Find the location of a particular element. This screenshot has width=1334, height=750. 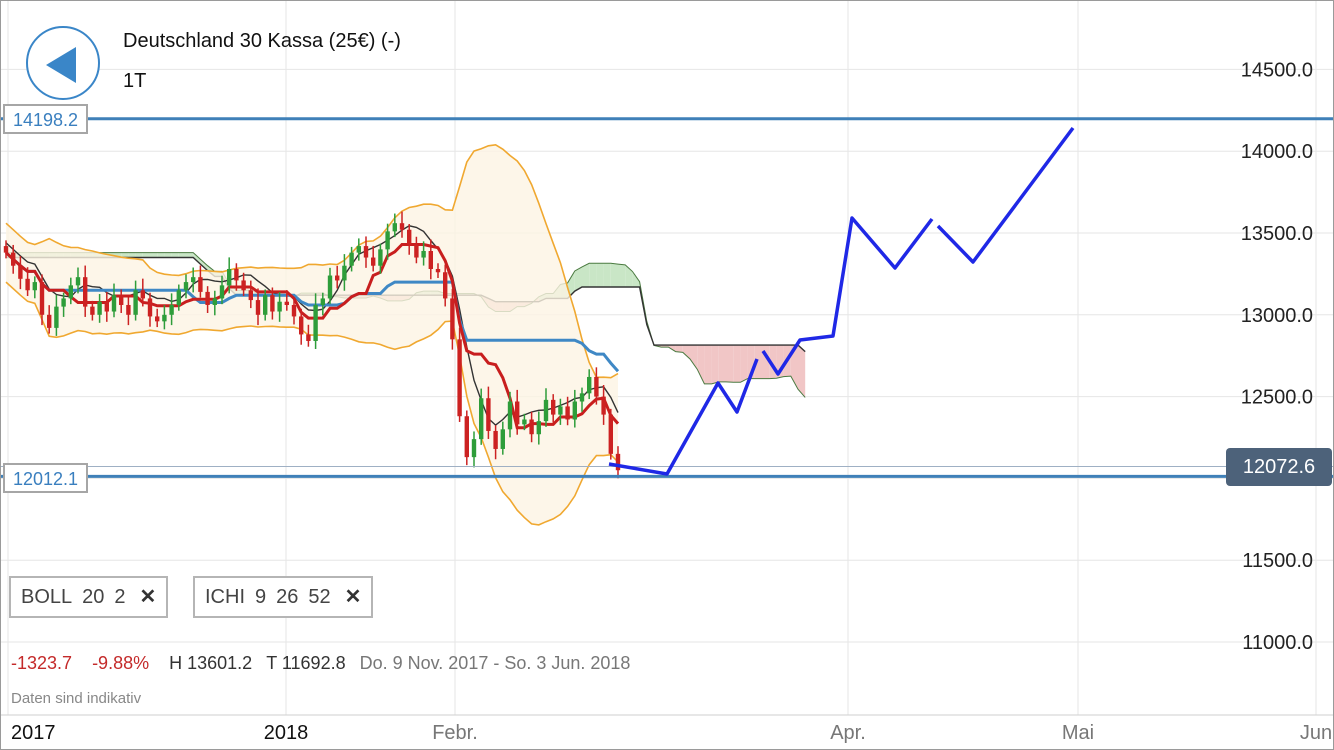

bollinger-upper is located at coordinates (312, 261).